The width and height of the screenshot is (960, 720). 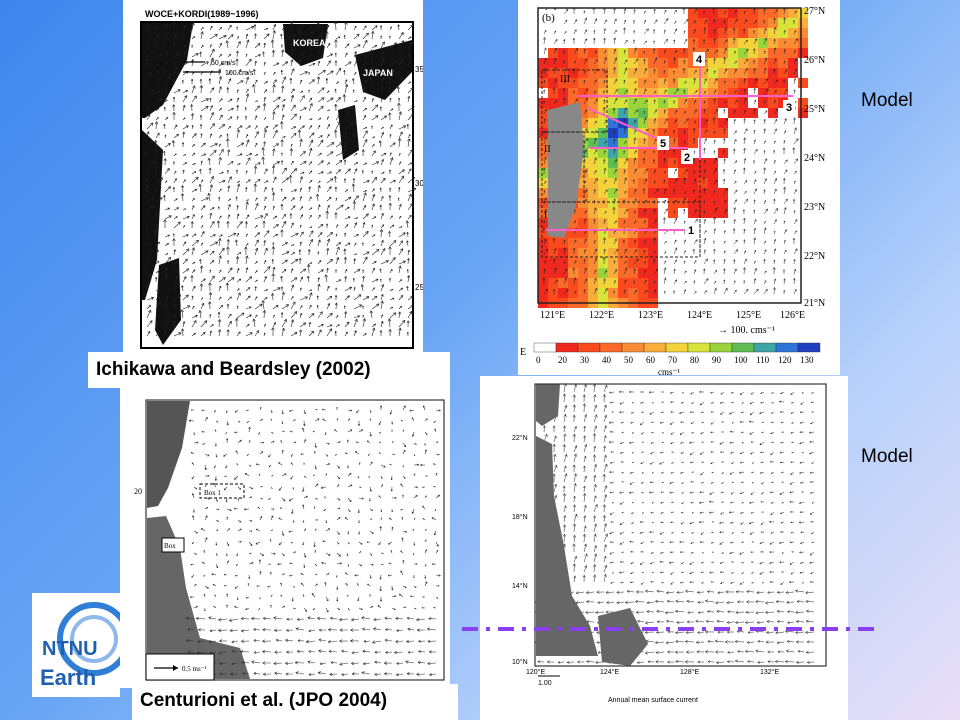 What do you see at coordinates (748, 315) in the screenshot?
I see `model-lon-125: 125°E` at bounding box center [748, 315].